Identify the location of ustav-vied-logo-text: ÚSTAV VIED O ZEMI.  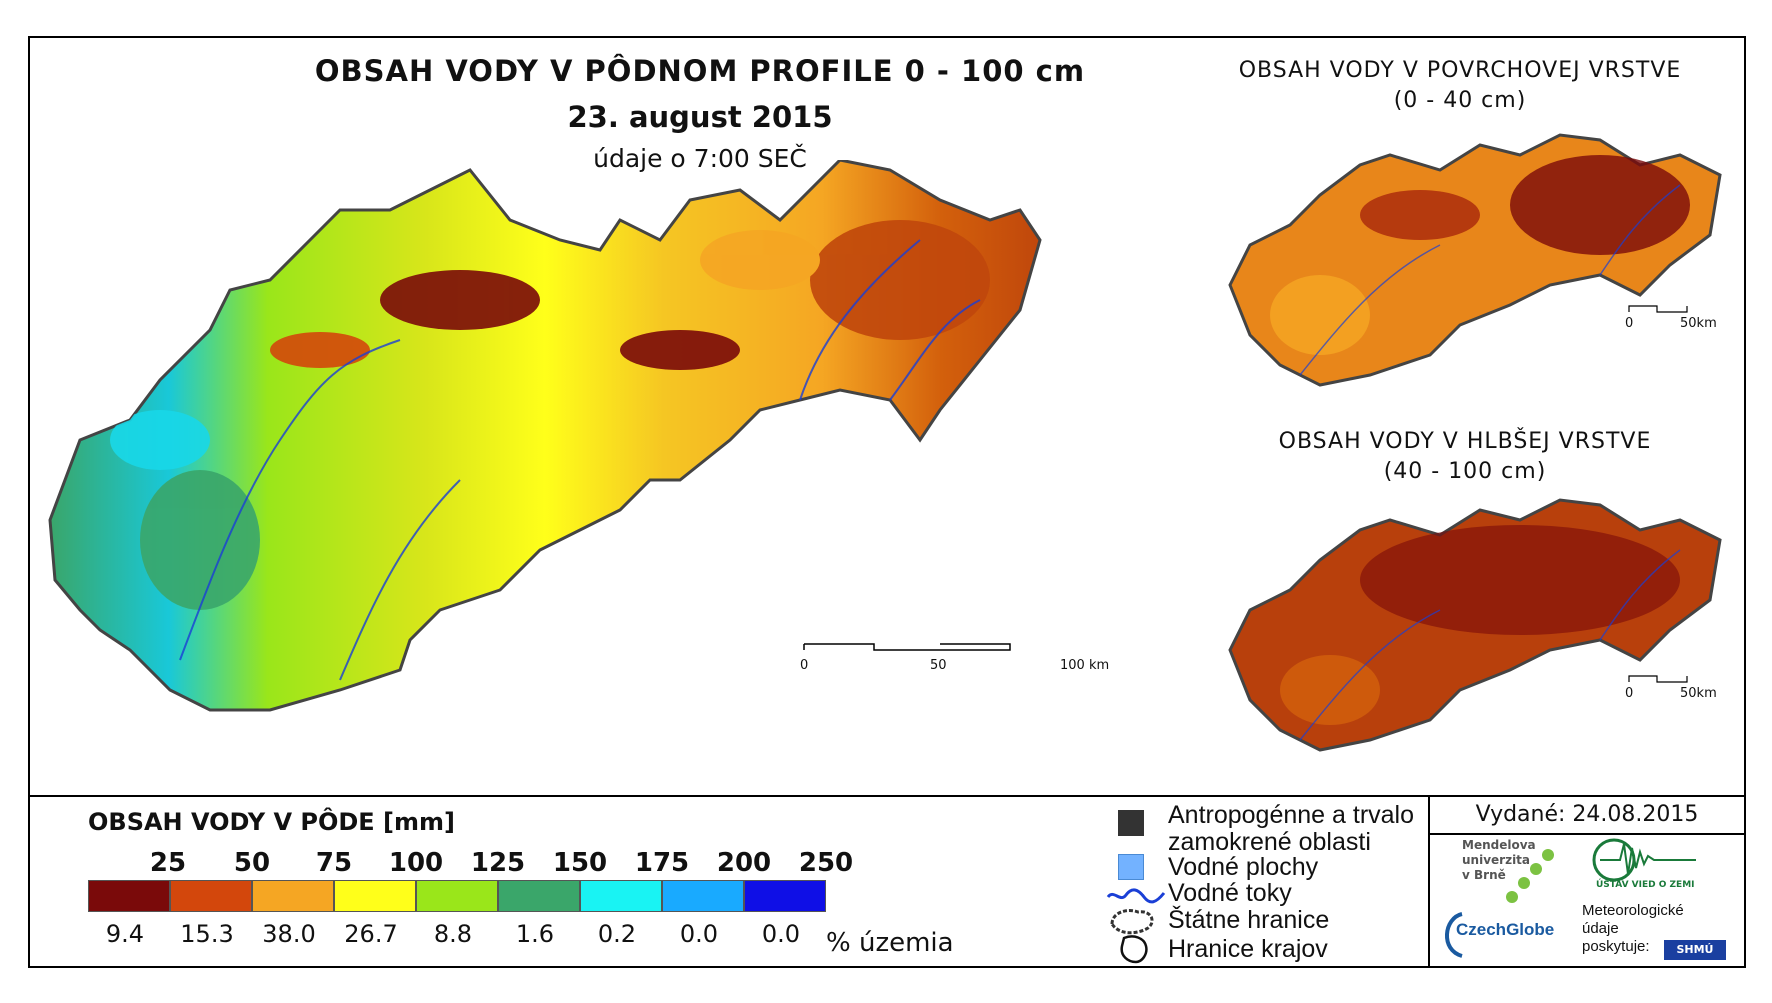
(1645, 885).